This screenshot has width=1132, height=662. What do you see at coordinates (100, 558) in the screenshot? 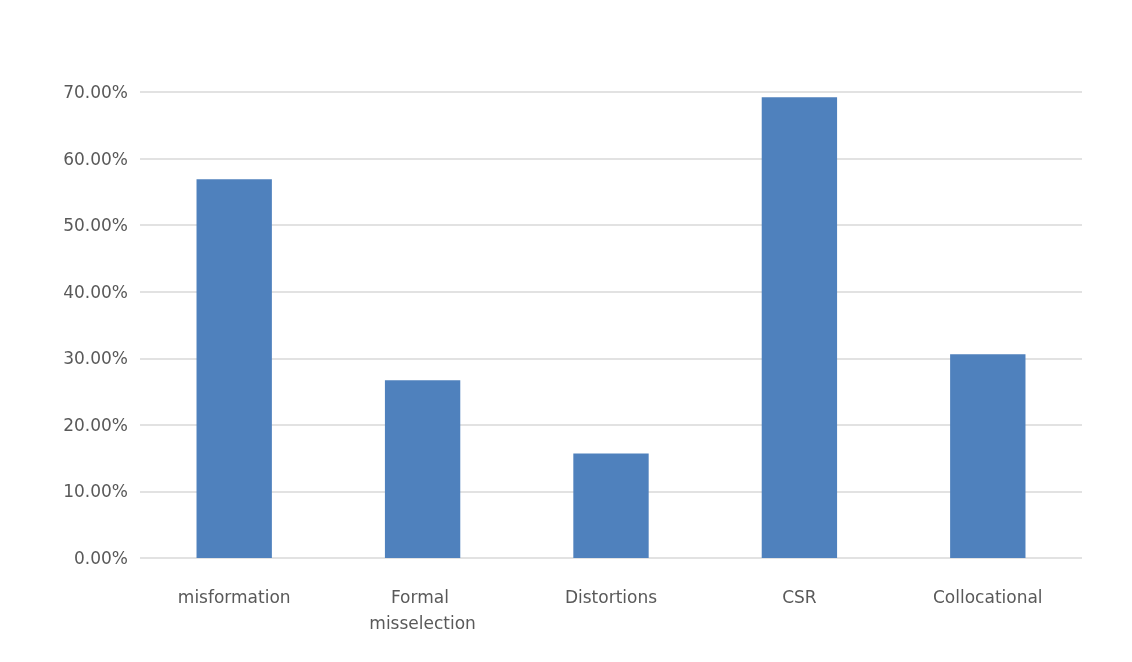
I see `y-tick-label: 0.00%` at bounding box center [100, 558].